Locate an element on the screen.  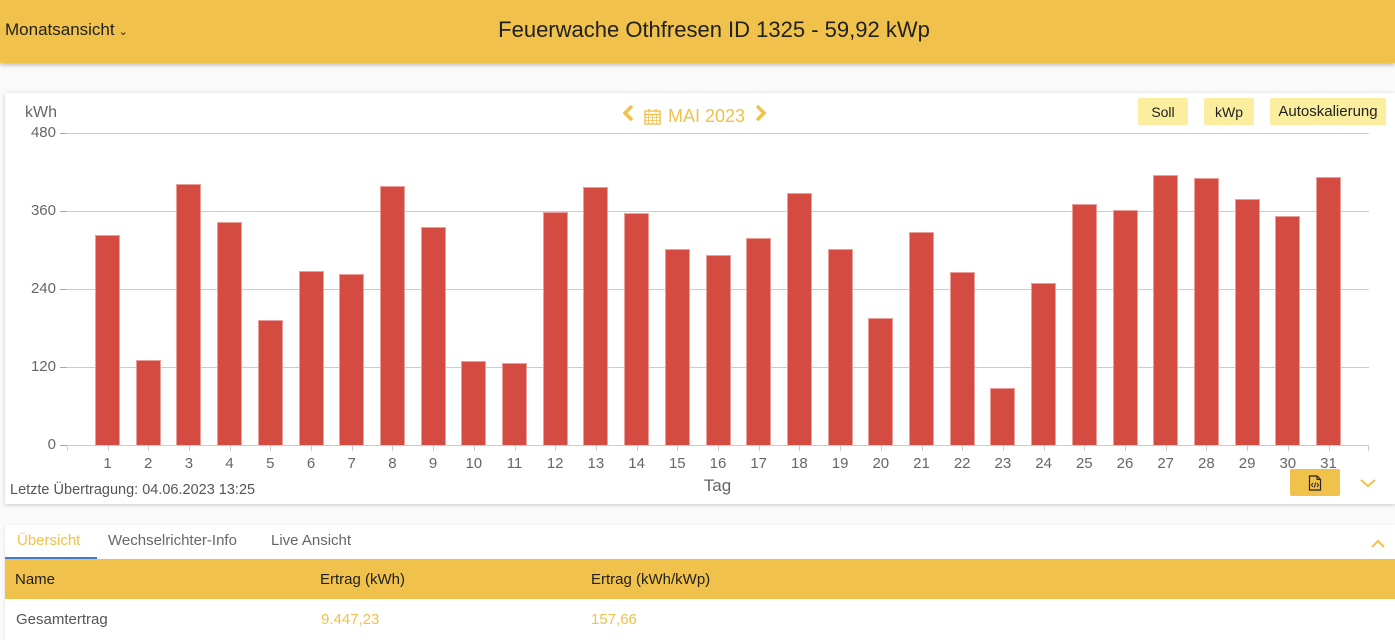
export-button is located at coordinates (1315, 482).